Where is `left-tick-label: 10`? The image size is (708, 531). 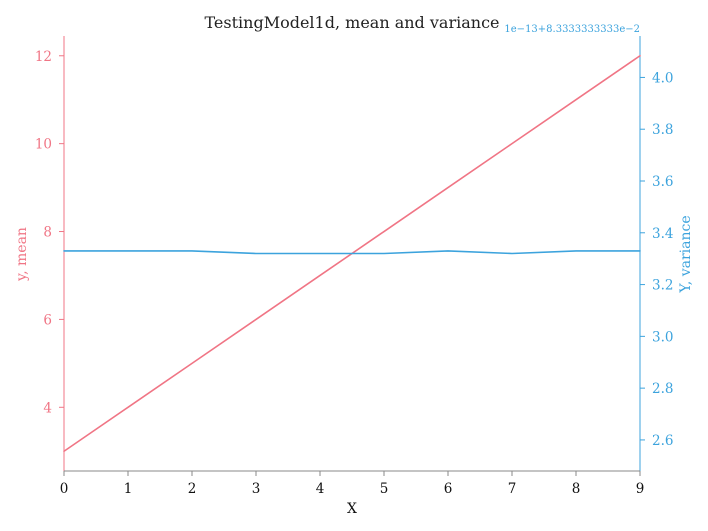
left-tick-label: 10 is located at coordinates (43, 145).